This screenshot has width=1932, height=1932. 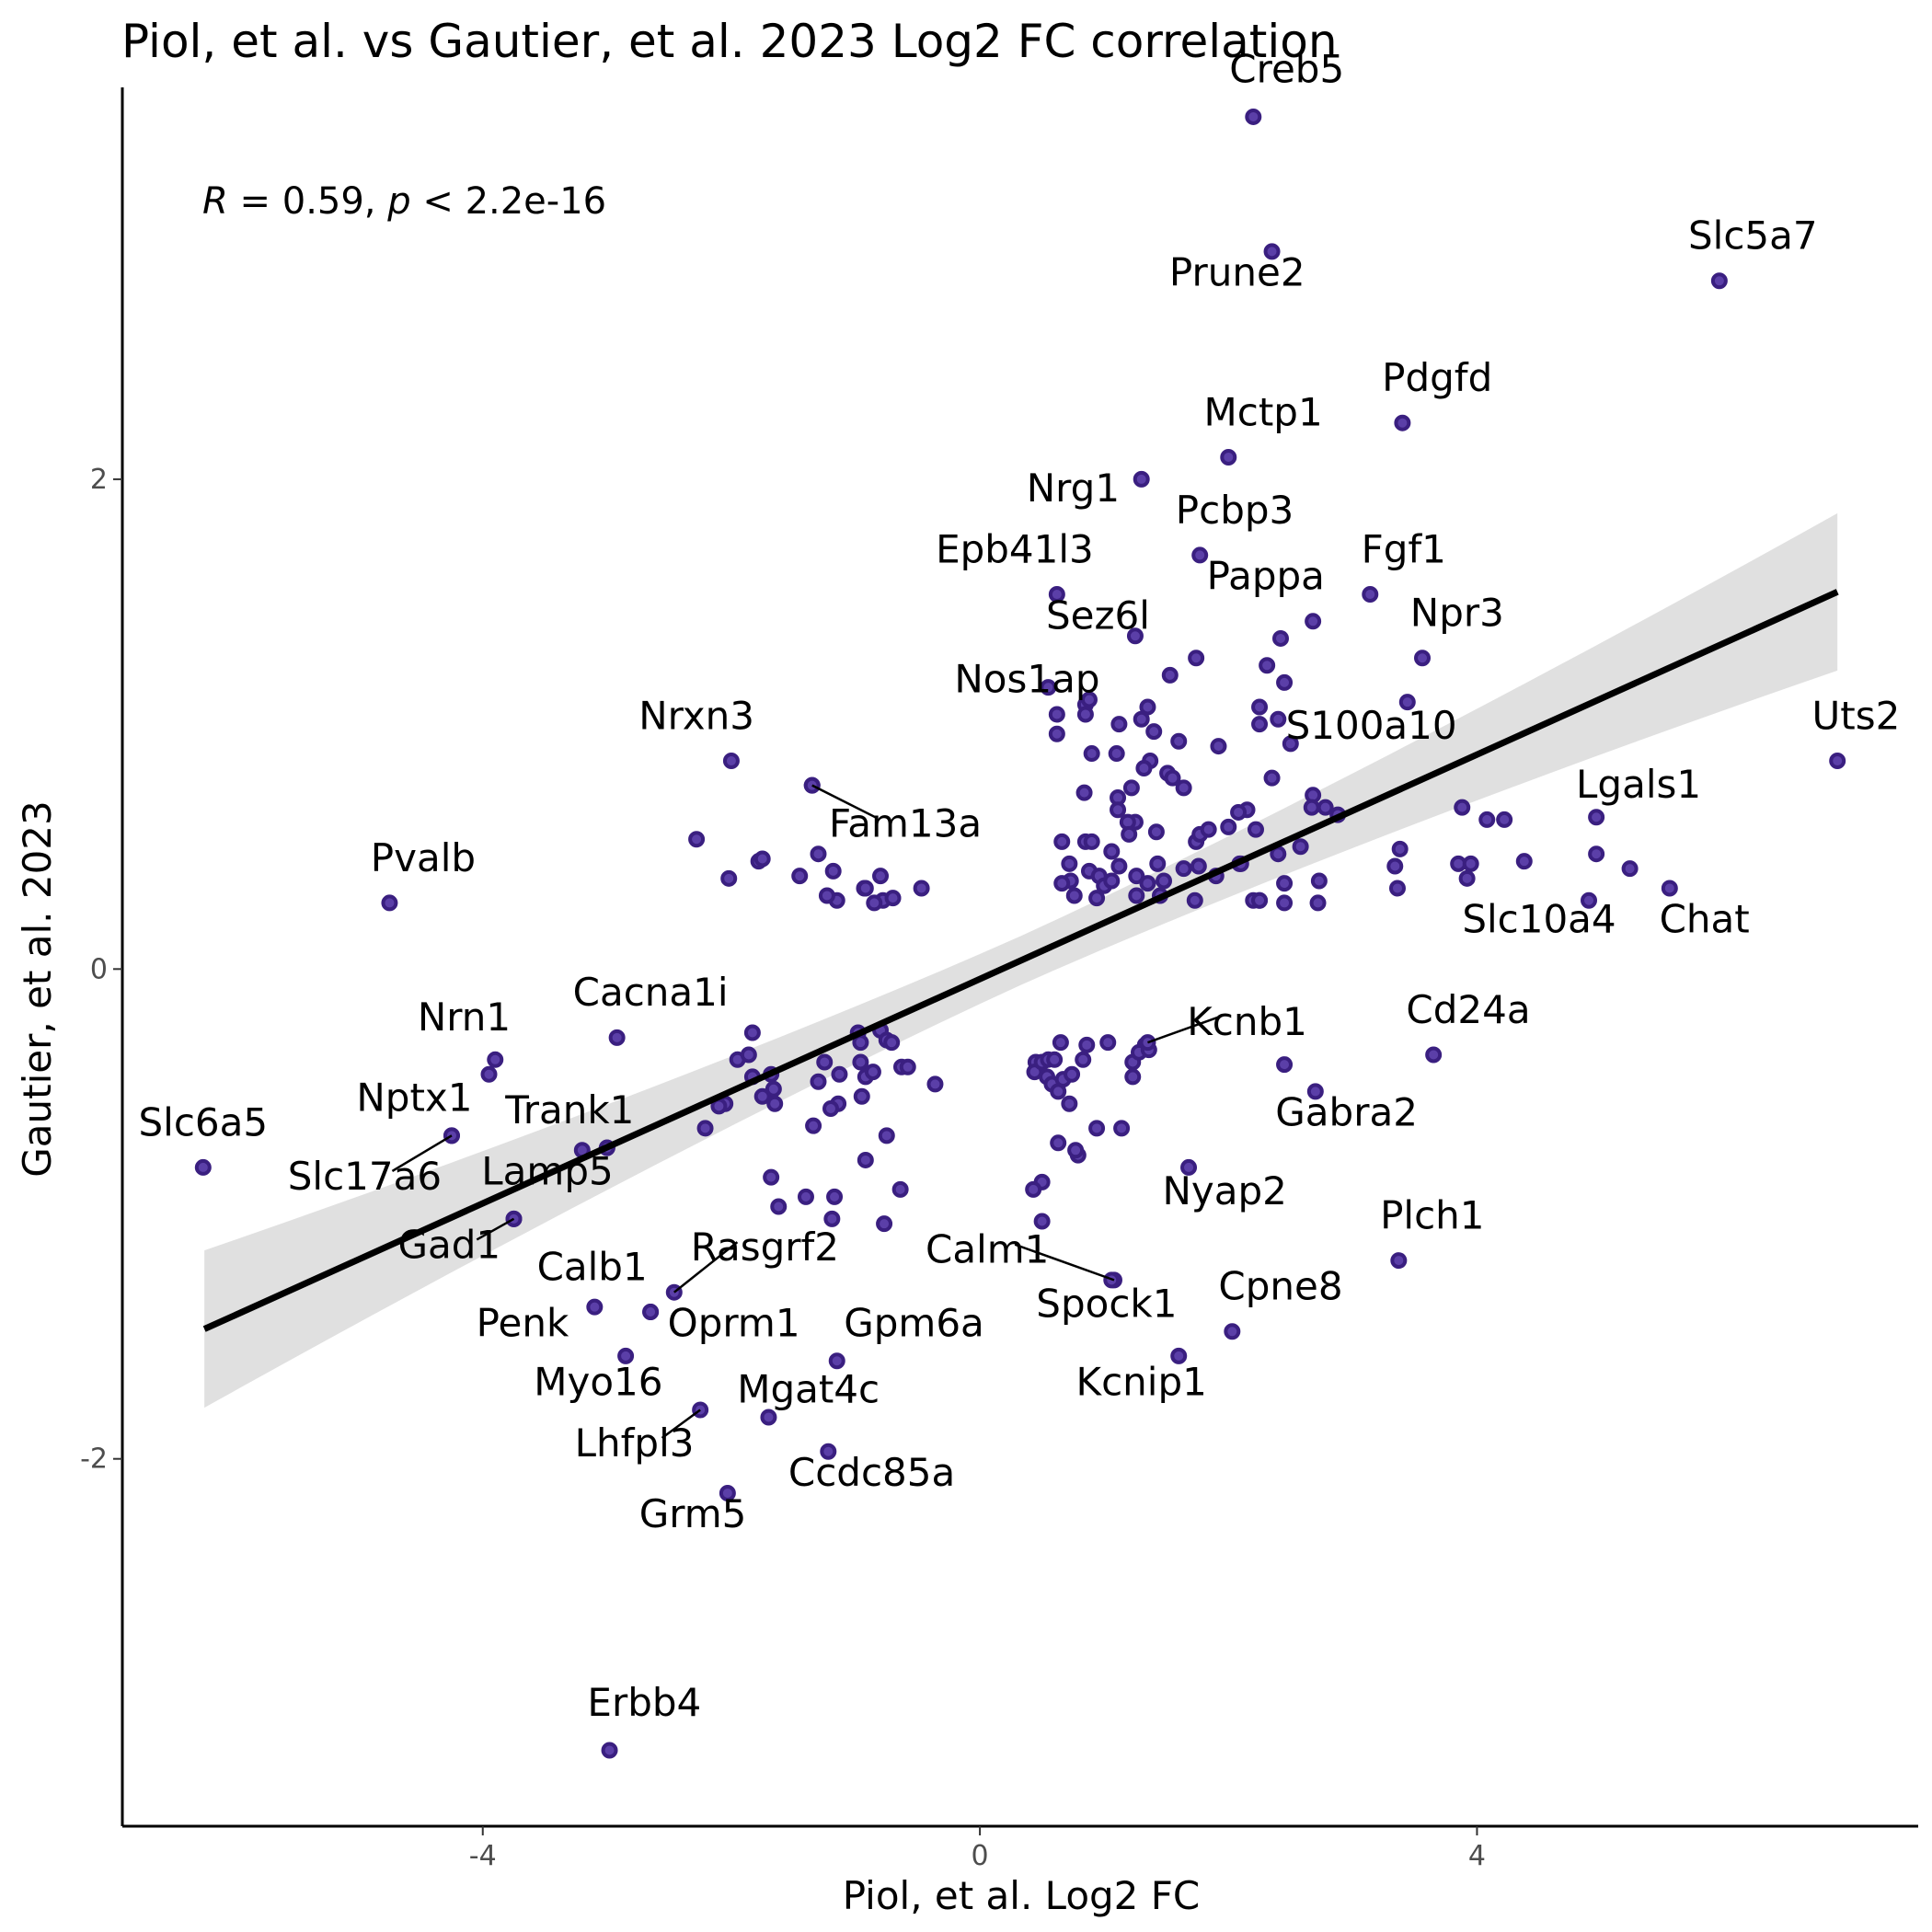 I want to click on gene-label: Penk, so click(x=523, y=1323).